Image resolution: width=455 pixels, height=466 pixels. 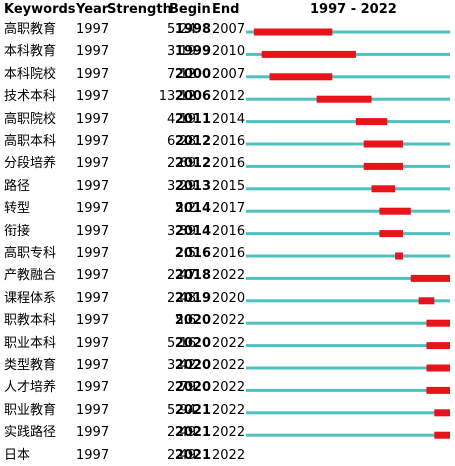 I want to click on row-end-year: 2020, so click(x=229, y=298).